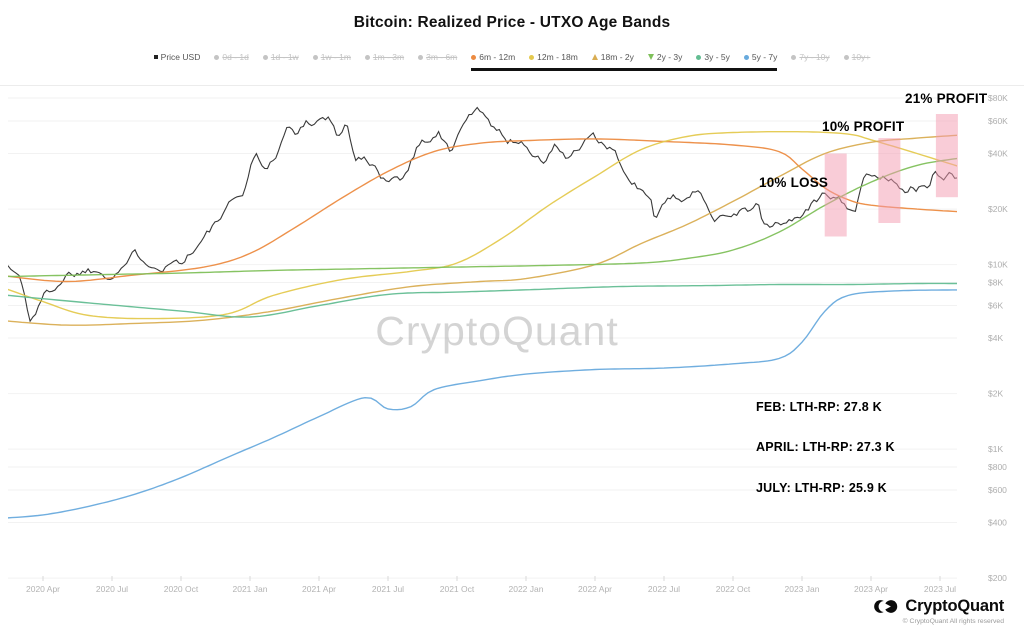 The image size is (1024, 640). Describe the element at coordinates (886, 606) in the screenshot. I see `cryptoquant-logo-icon` at that location.